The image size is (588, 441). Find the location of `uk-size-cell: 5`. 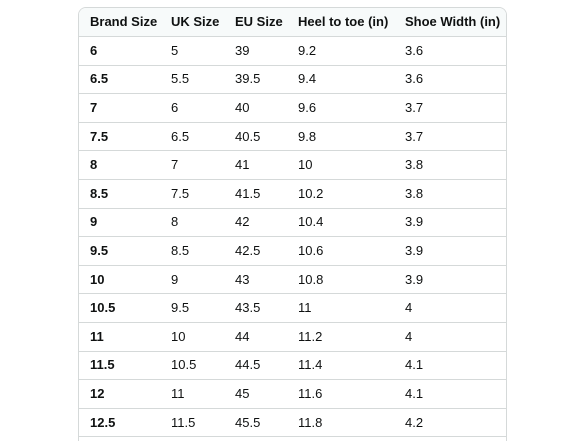

uk-size-cell: 5 is located at coordinates (192, 51).